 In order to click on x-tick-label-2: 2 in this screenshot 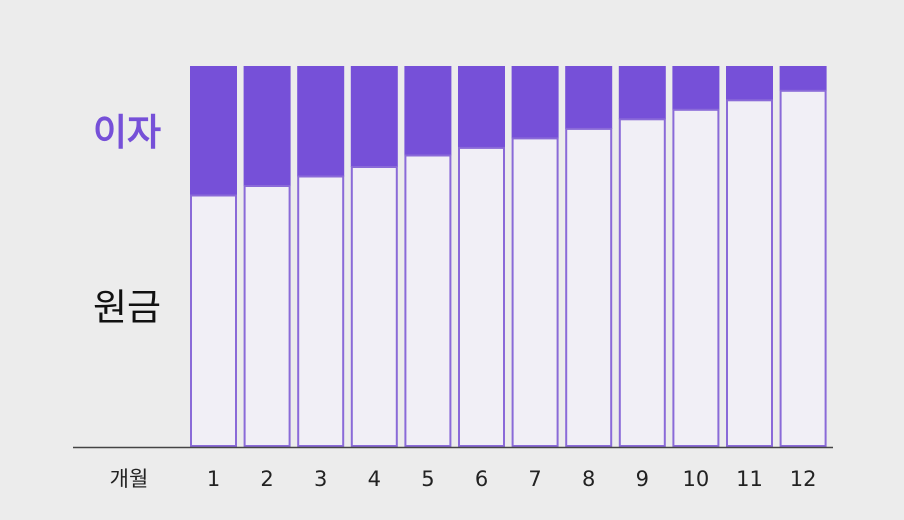, I will do `click(266, 479)`.